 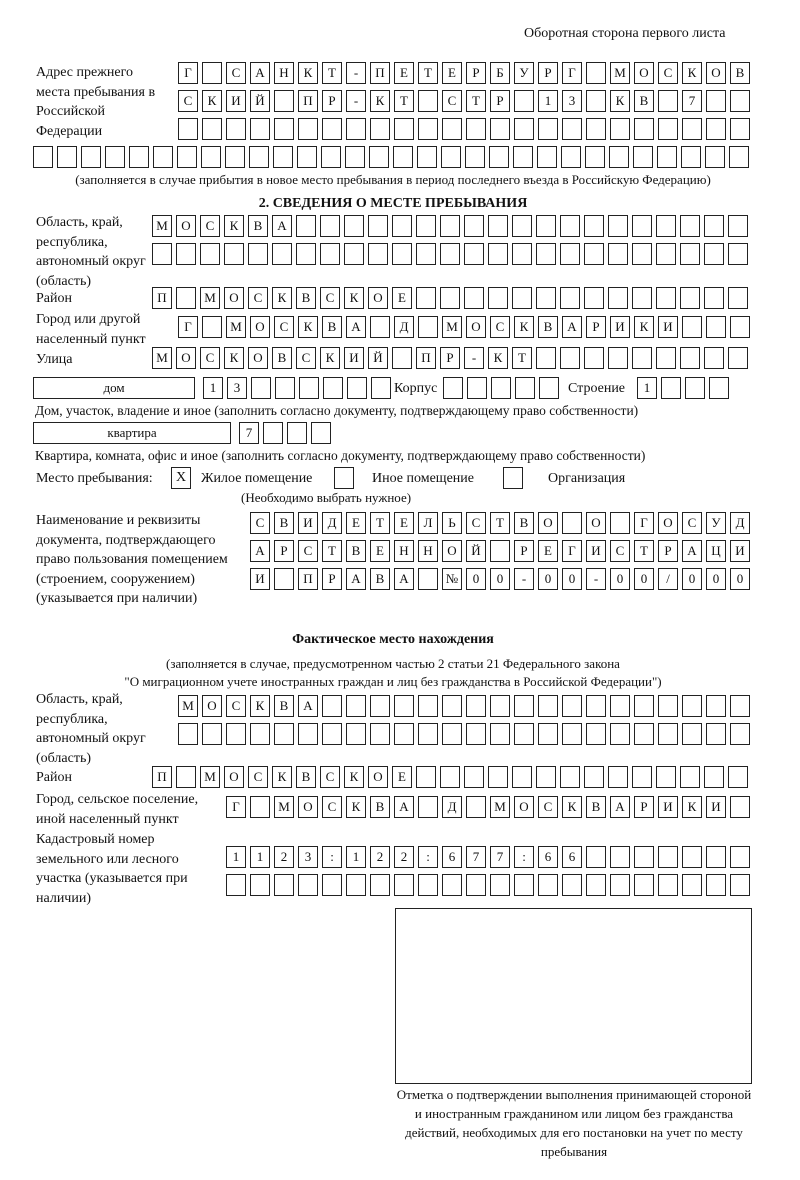 I want to click on char-cell: Д, so click(x=452, y=807).